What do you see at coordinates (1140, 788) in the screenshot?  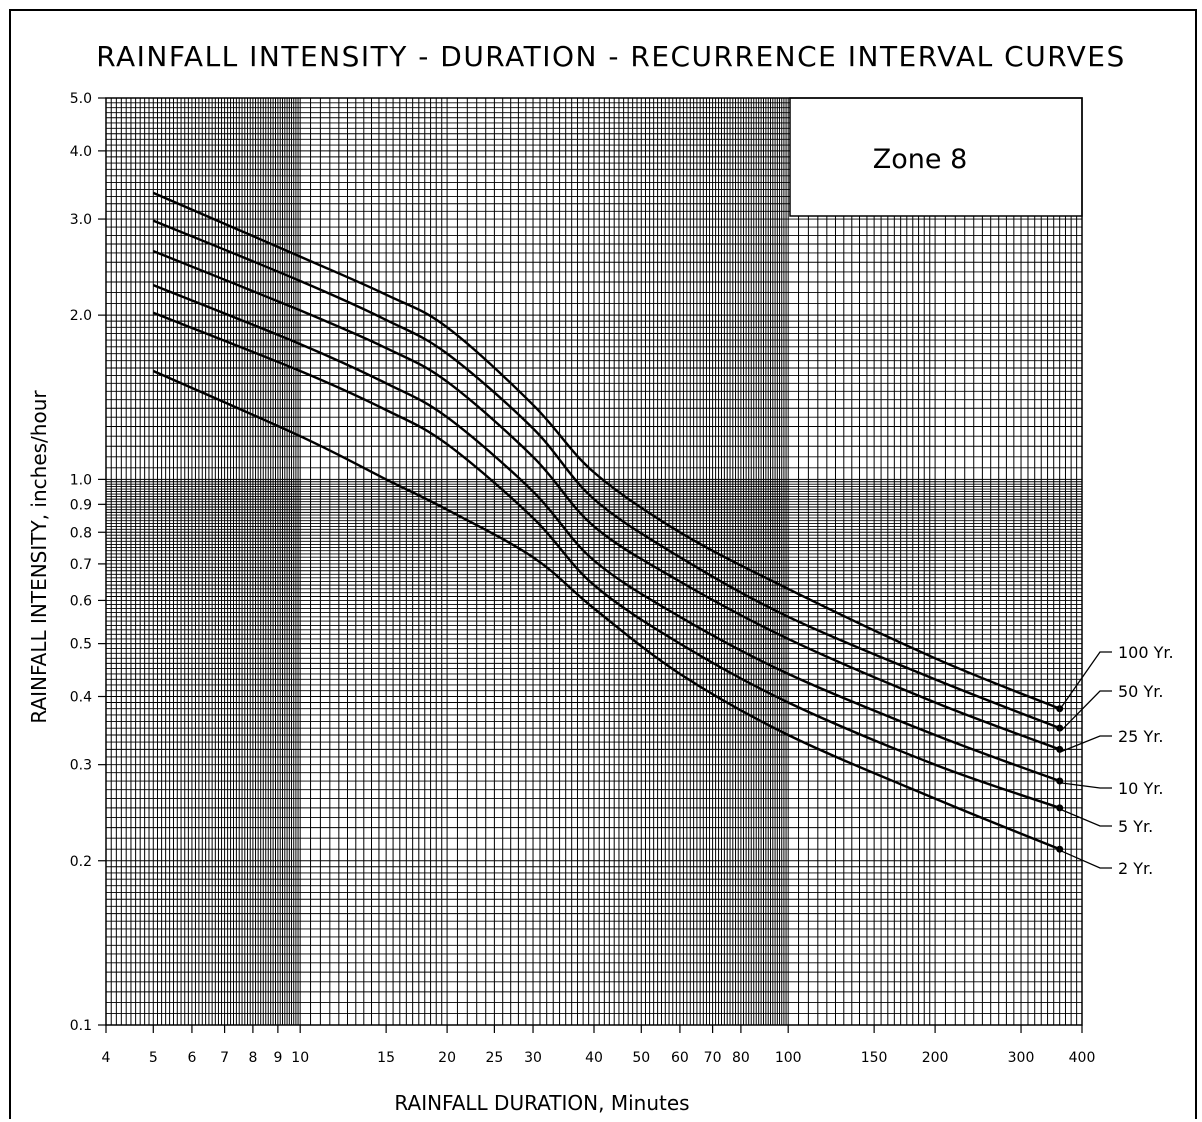 I see `curve-label: 10 Yr.` at bounding box center [1140, 788].